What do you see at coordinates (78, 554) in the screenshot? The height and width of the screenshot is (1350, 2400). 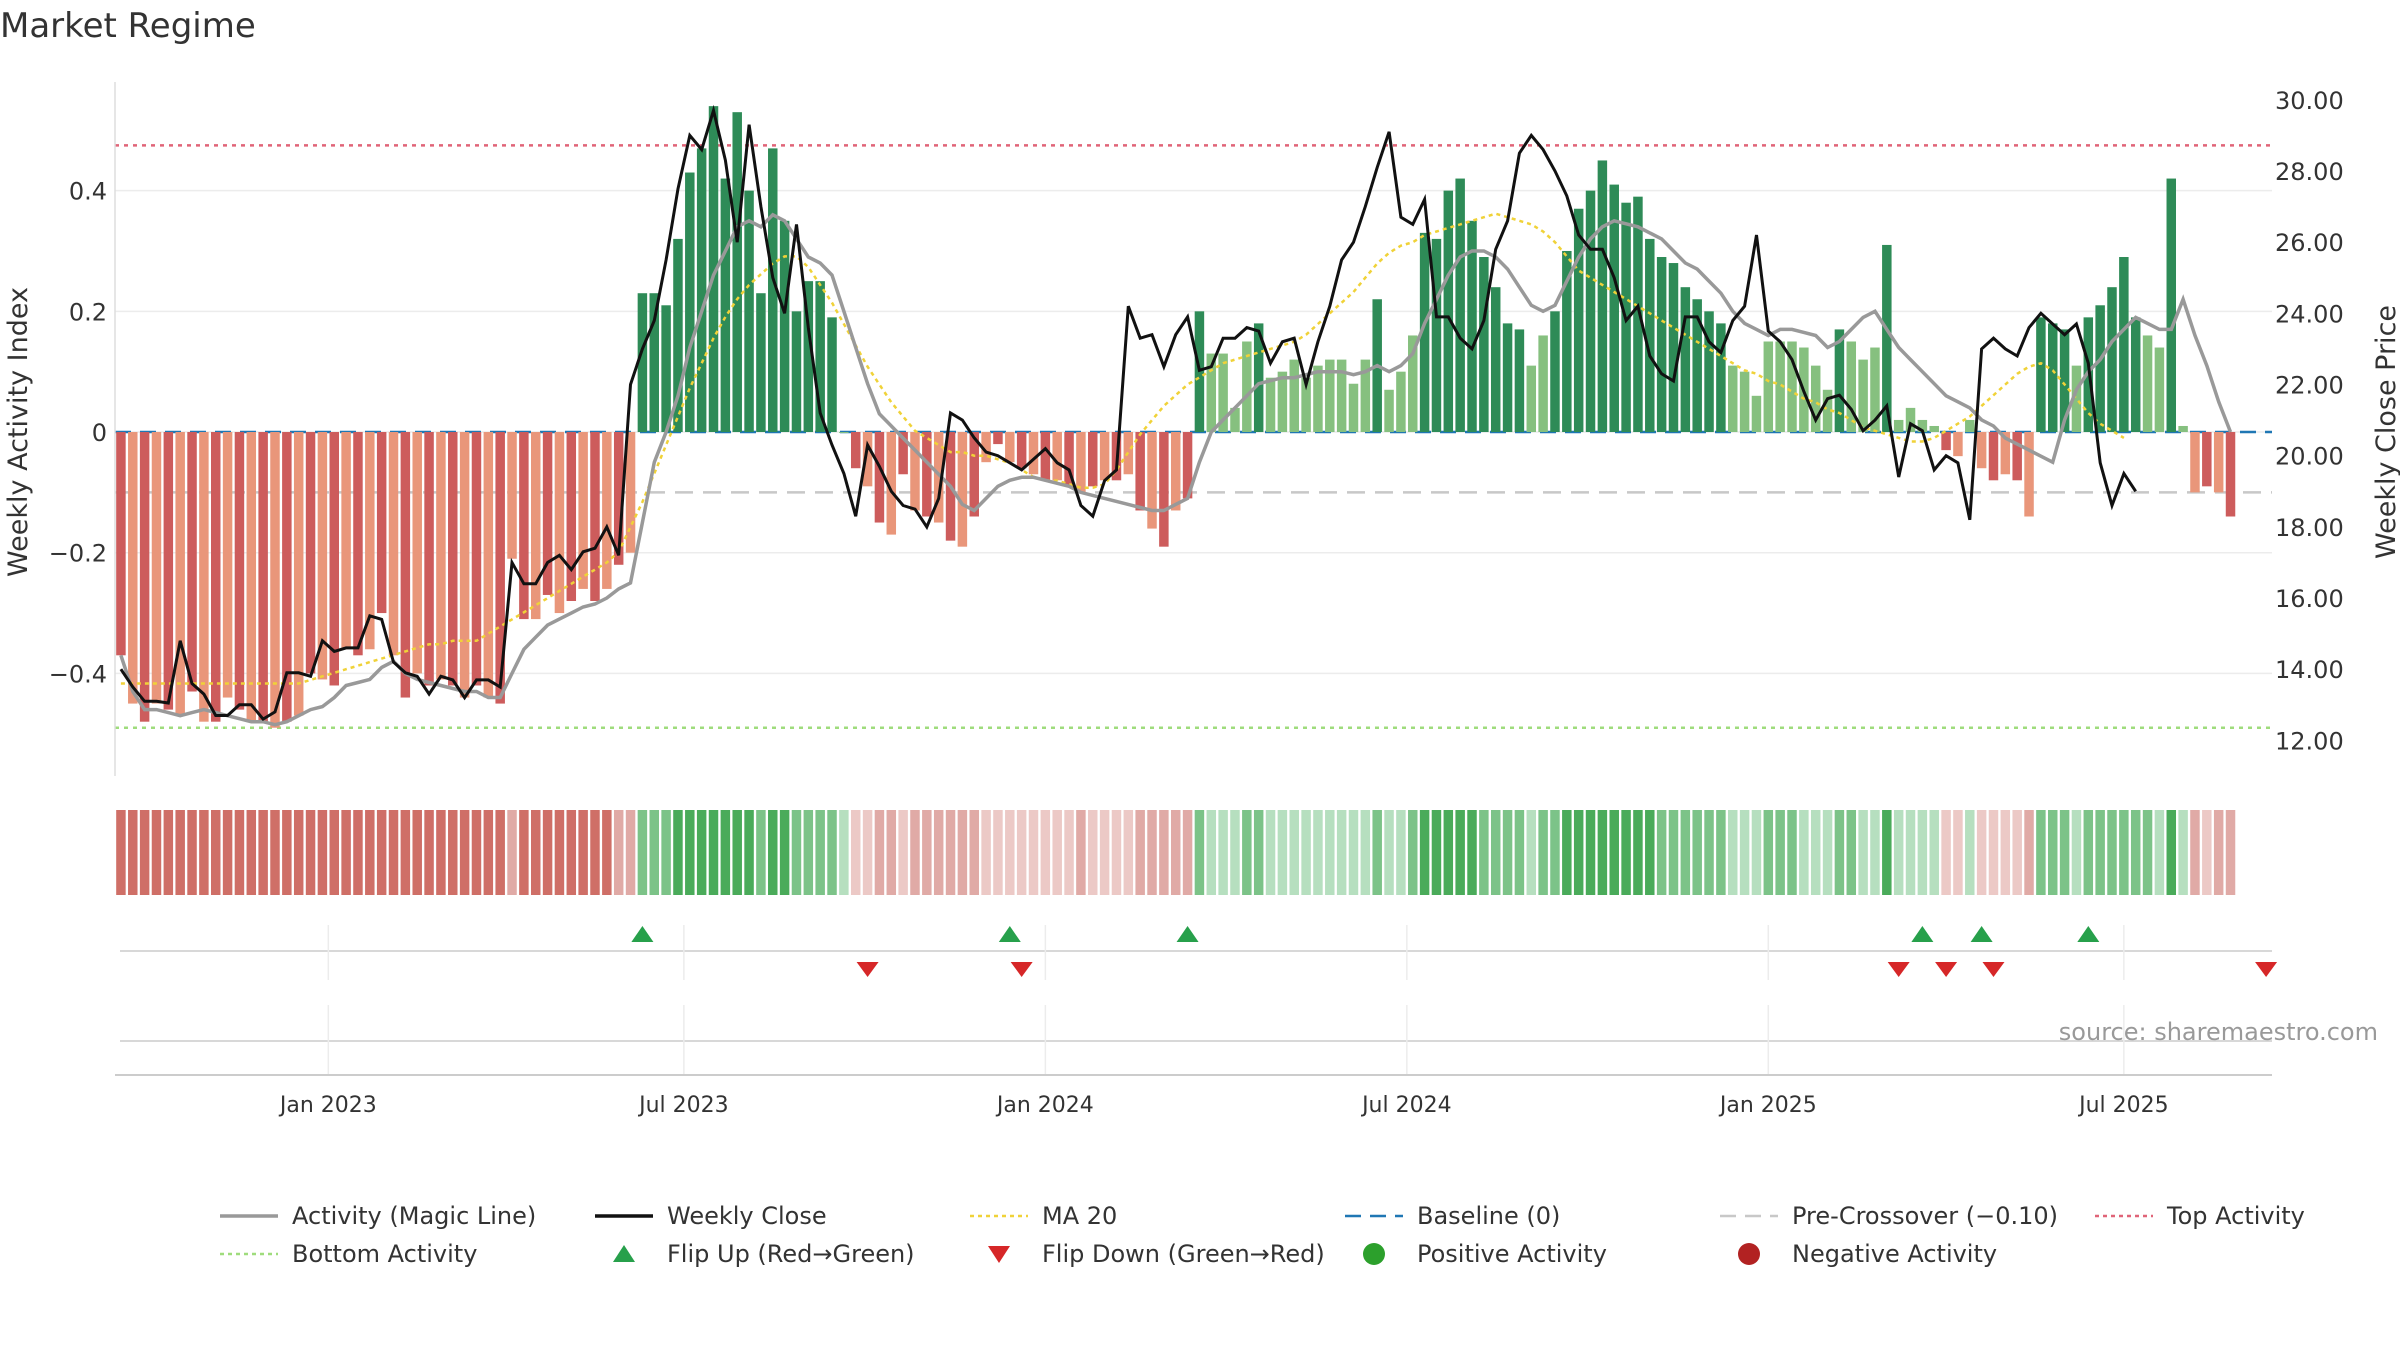 I see `y-tick-label: −0.2` at bounding box center [78, 554].